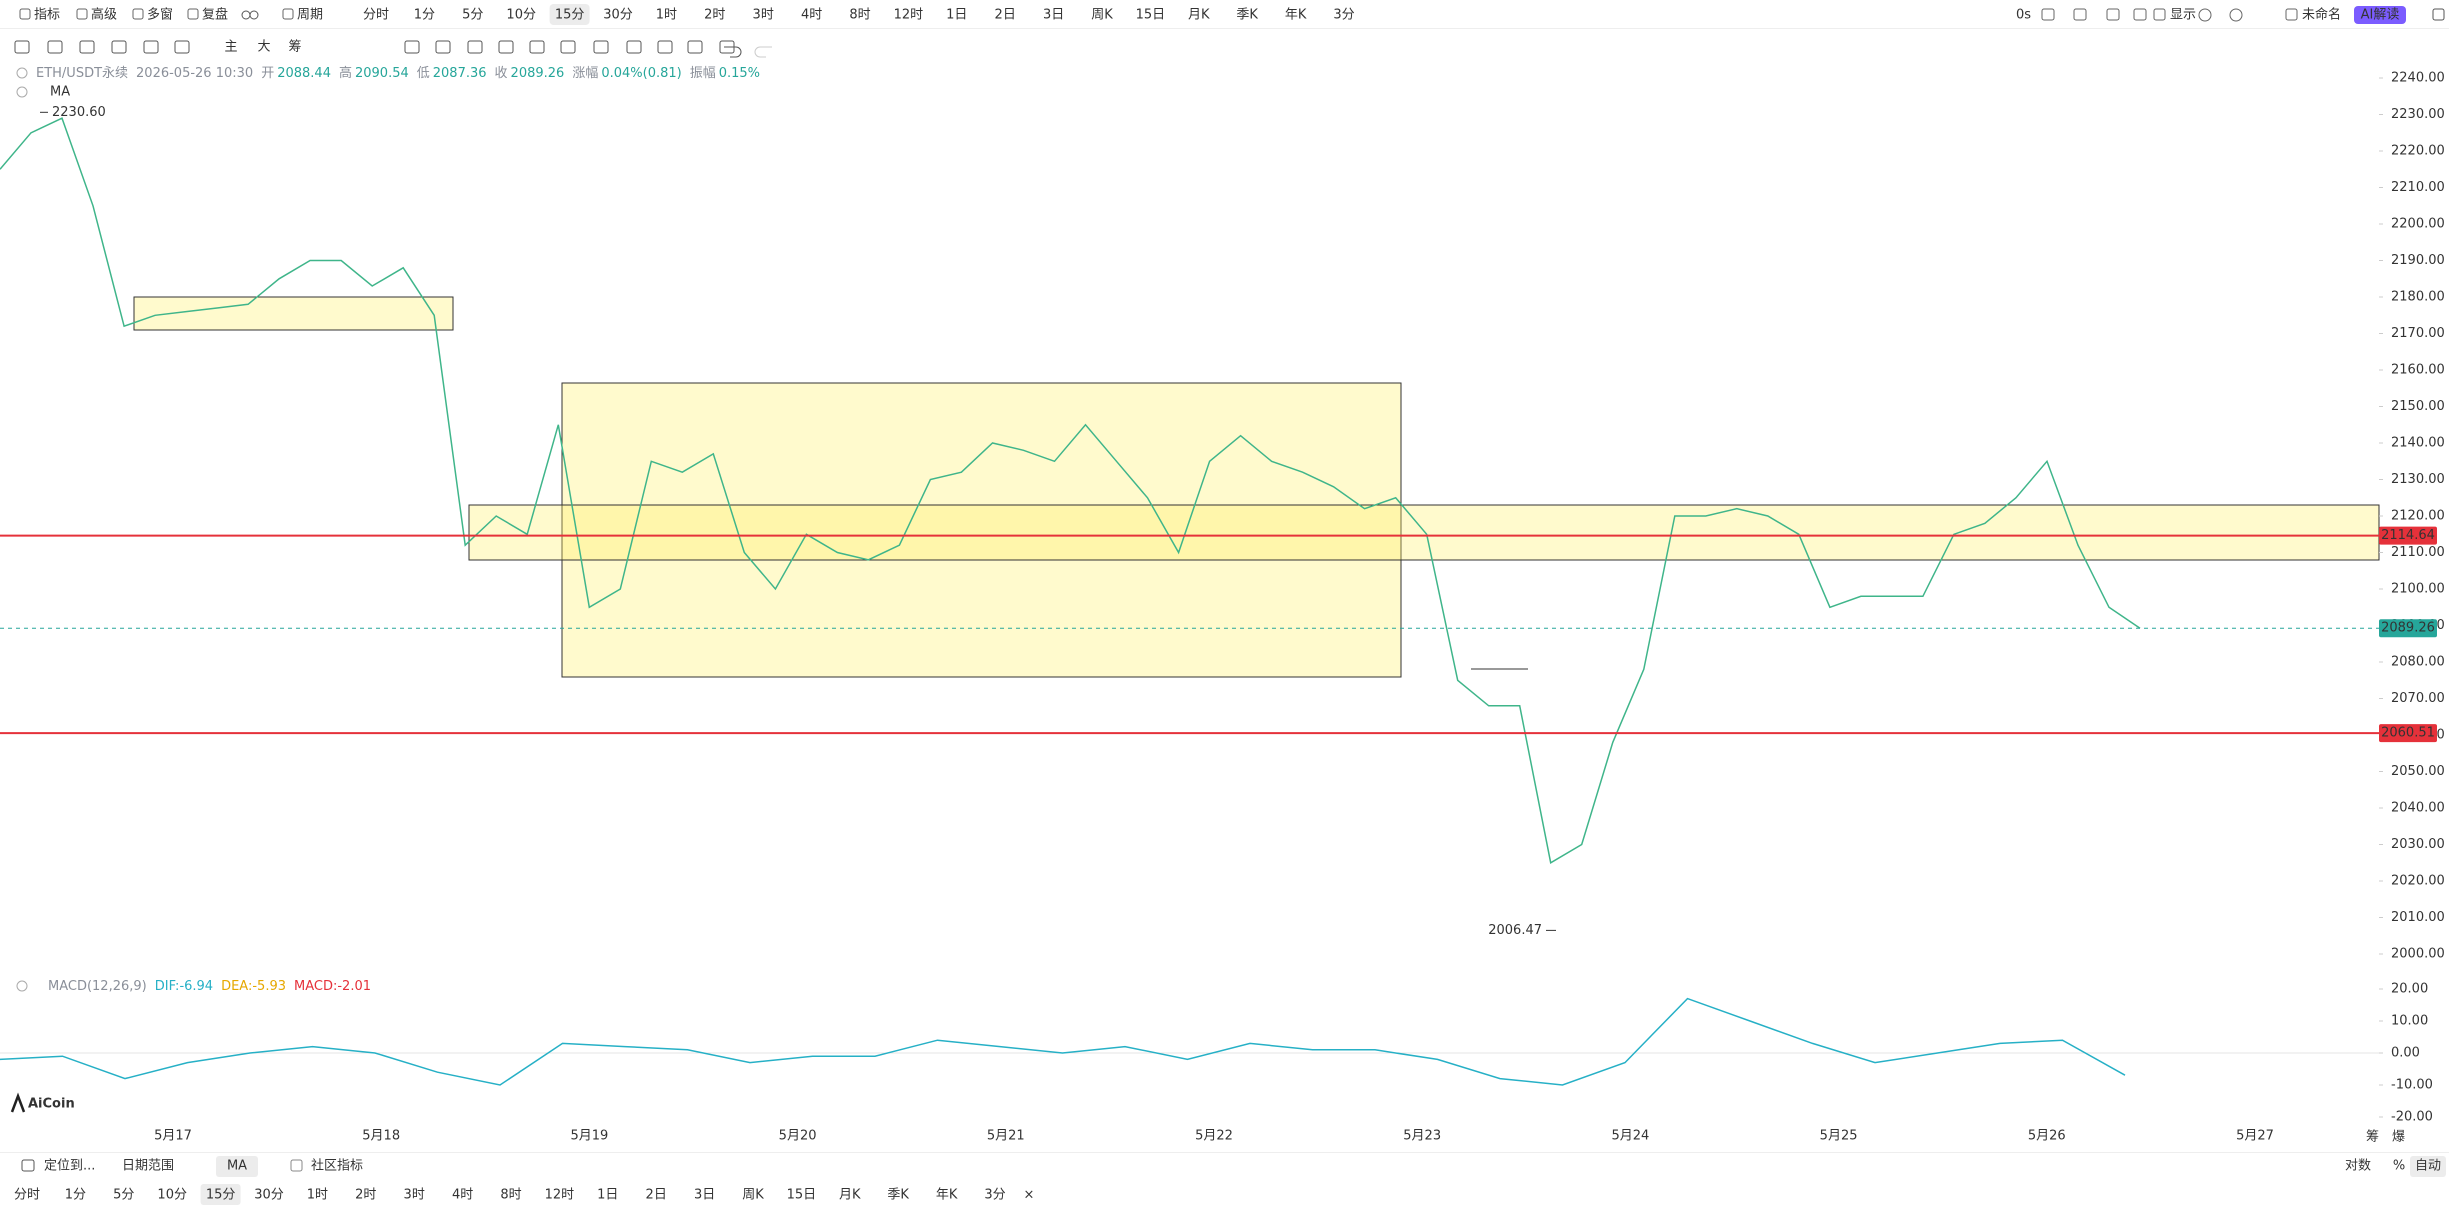 The width and height of the screenshot is (2449, 1206). What do you see at coordinates (2428, 1166) in the screenshot?
I see `scale-option: 自动` at bounding box center [2428, 1166].